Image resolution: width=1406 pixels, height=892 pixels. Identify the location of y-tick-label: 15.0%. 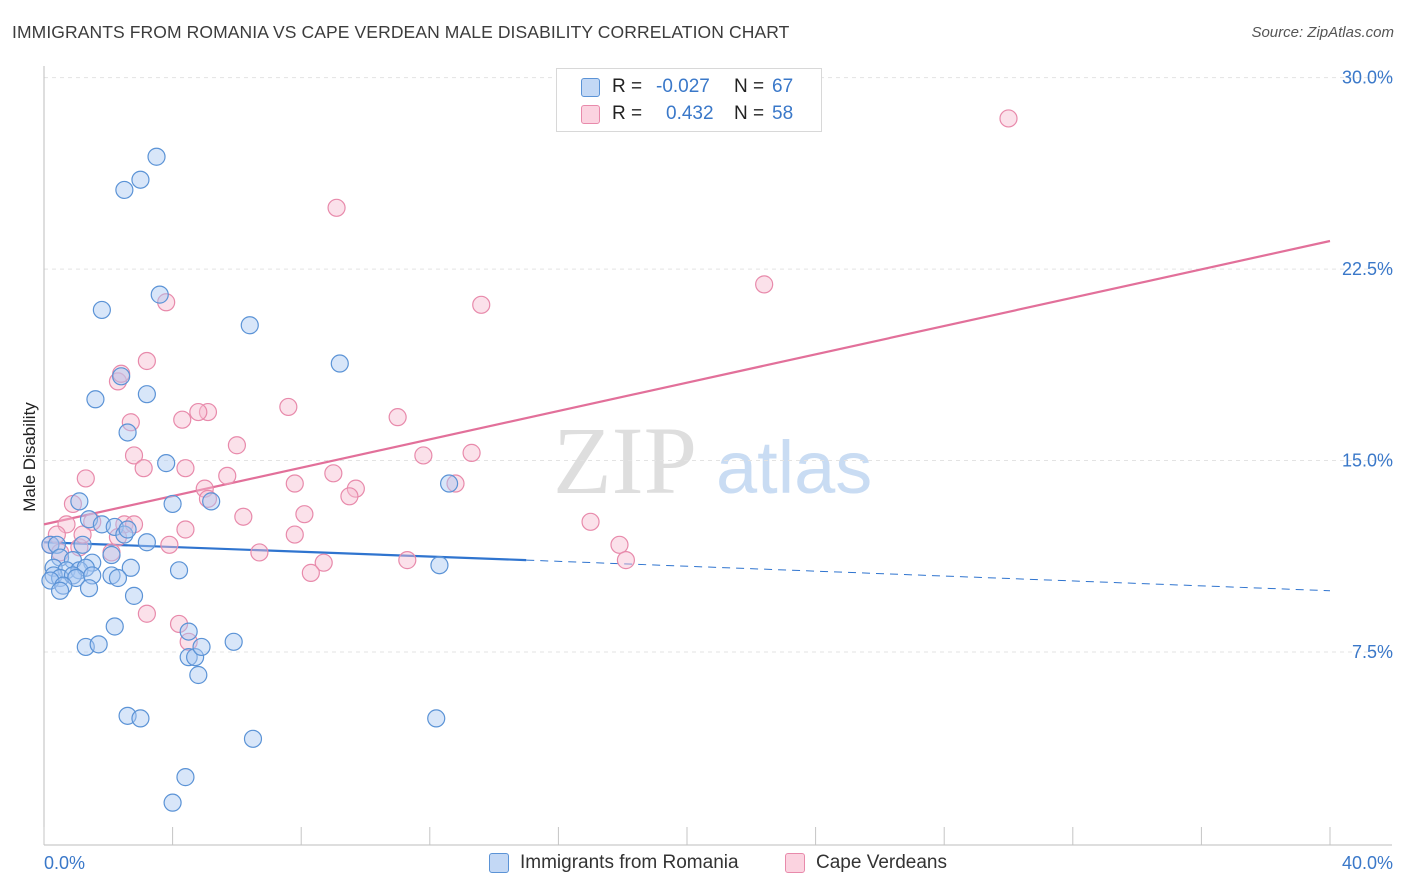
(1367, 461).